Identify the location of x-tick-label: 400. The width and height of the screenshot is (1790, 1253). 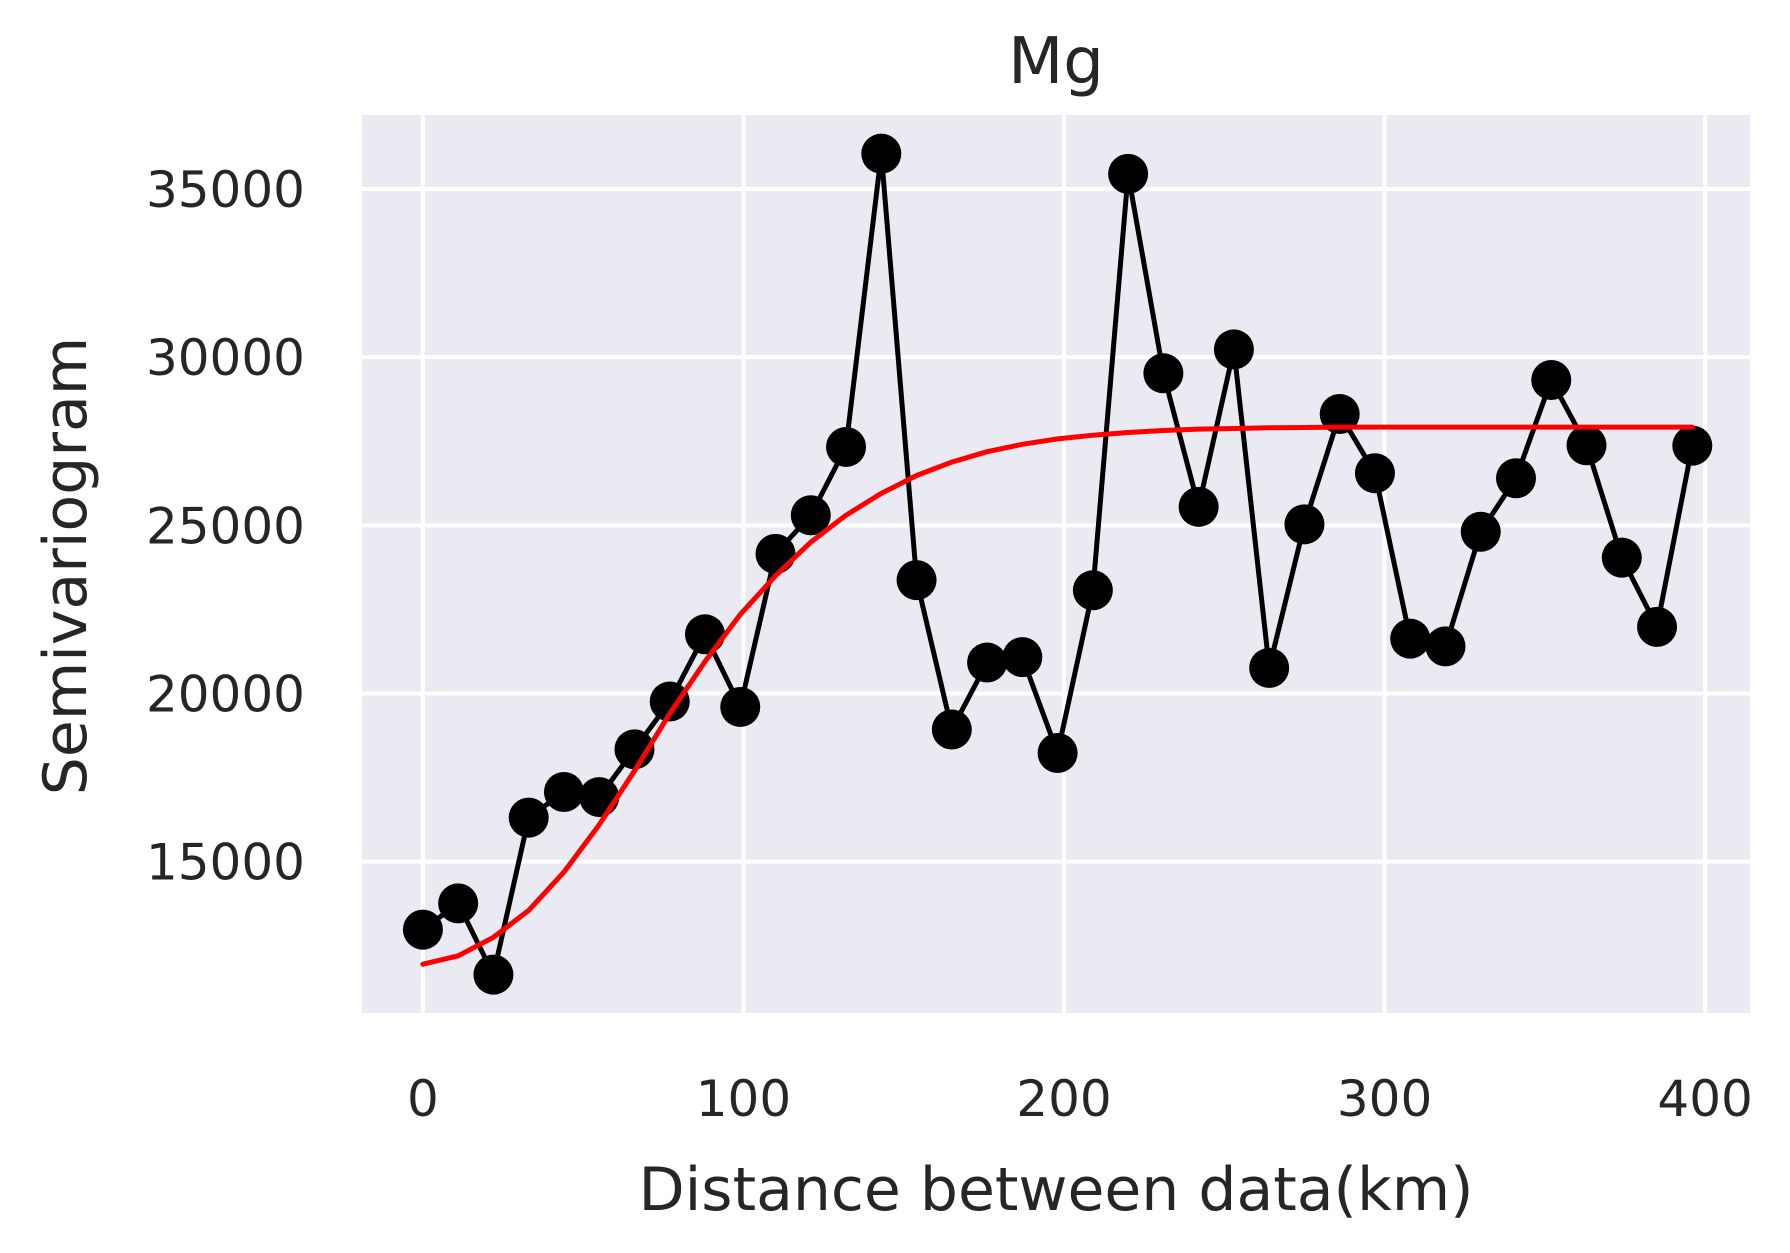
(1704, 1099).